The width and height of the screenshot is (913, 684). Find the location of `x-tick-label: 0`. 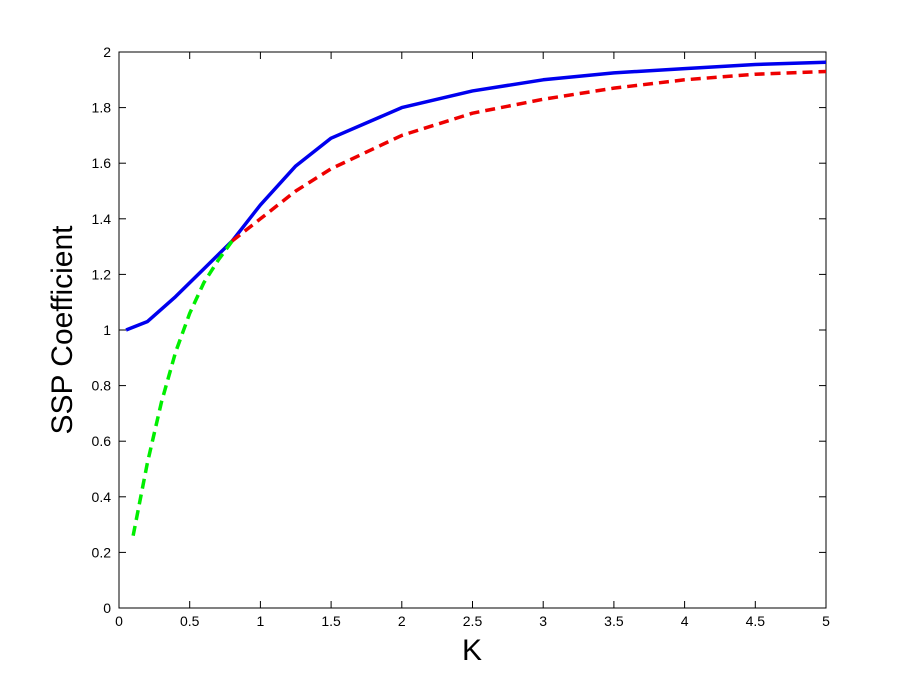

x-tick-label: 0 is located at coordinates (119, 621).